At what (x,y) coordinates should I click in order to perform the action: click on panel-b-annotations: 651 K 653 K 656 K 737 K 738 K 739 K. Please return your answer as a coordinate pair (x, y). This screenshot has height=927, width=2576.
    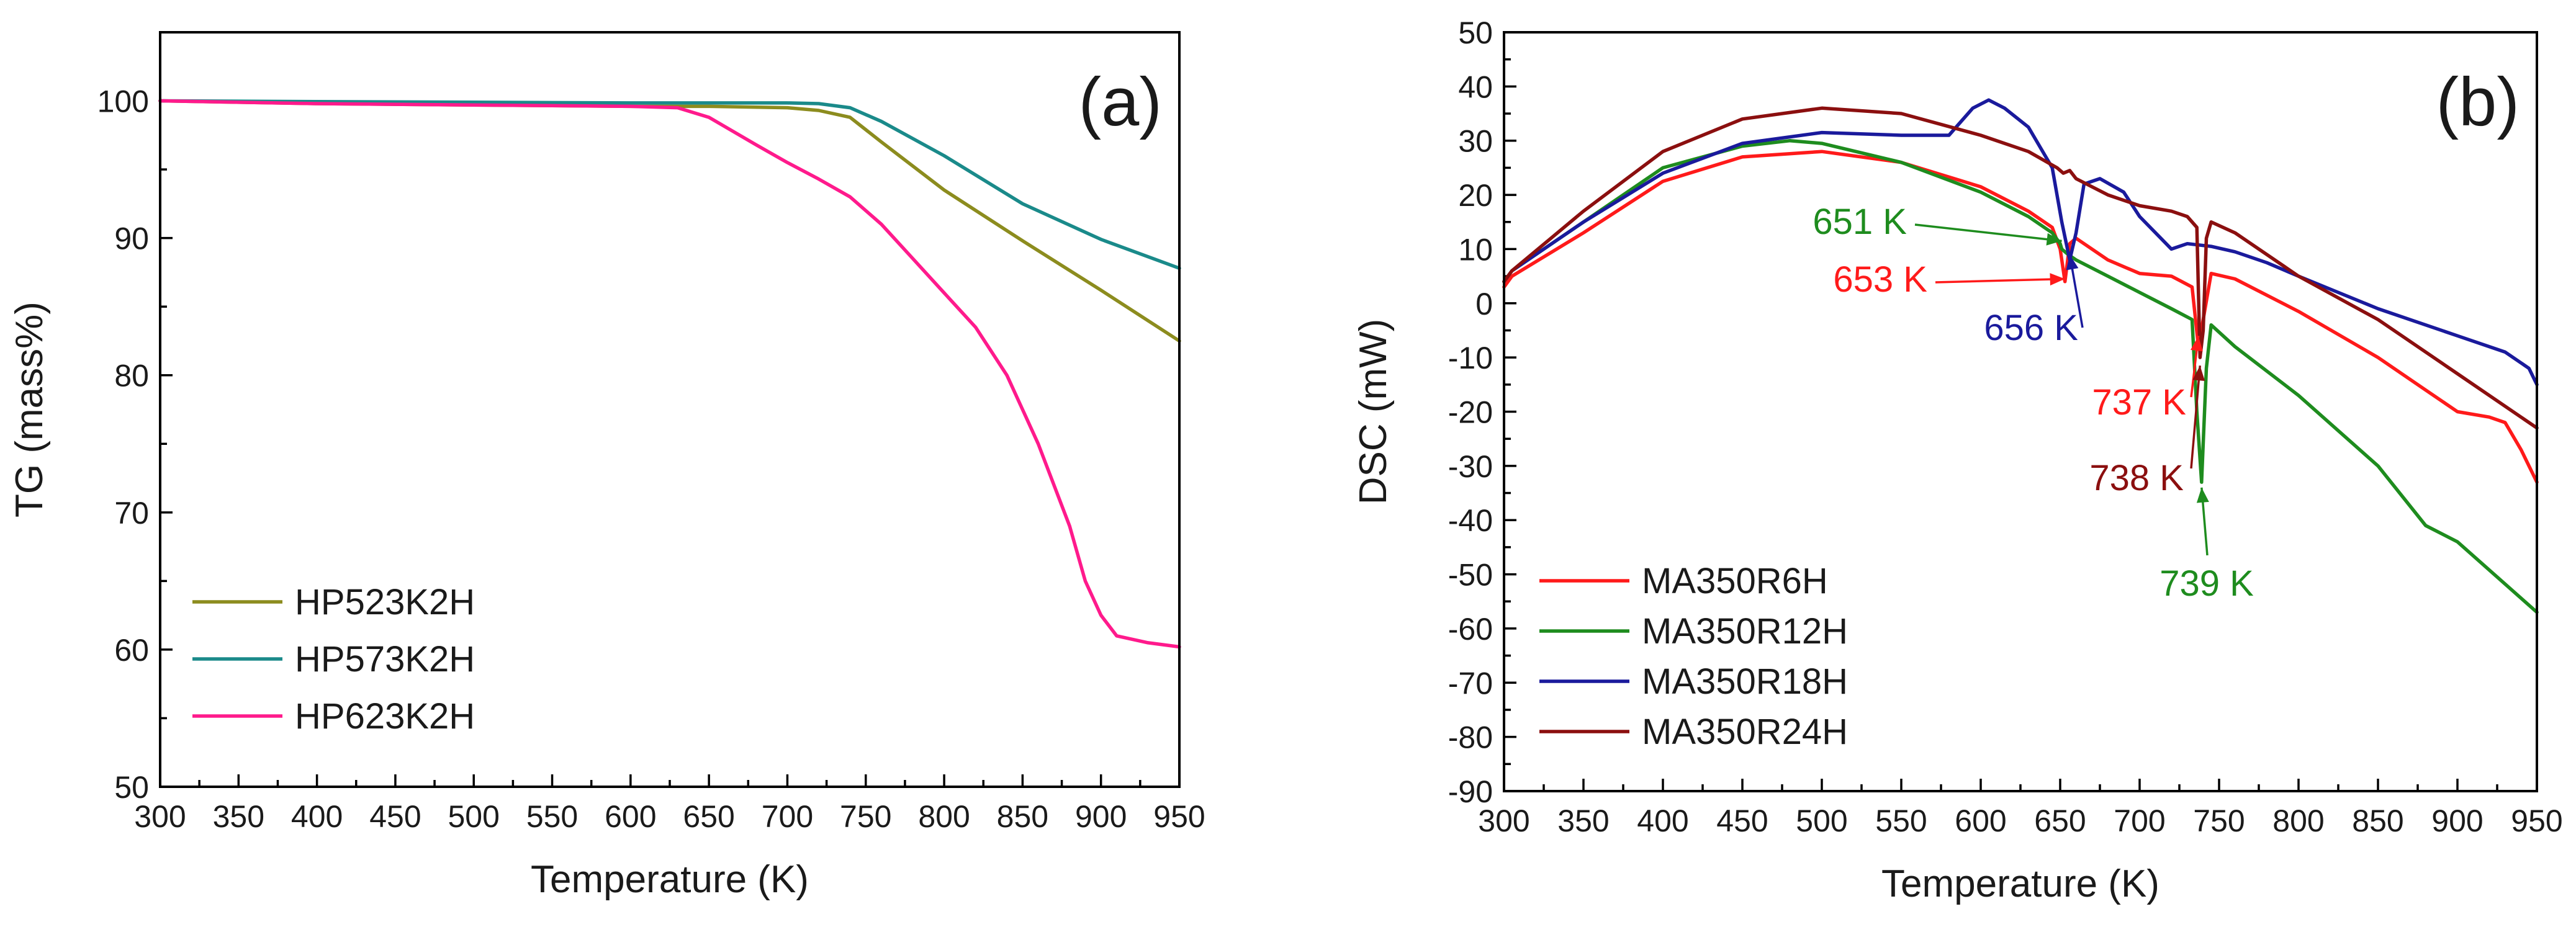
    Looking at the image, I should click on (2033, 403).